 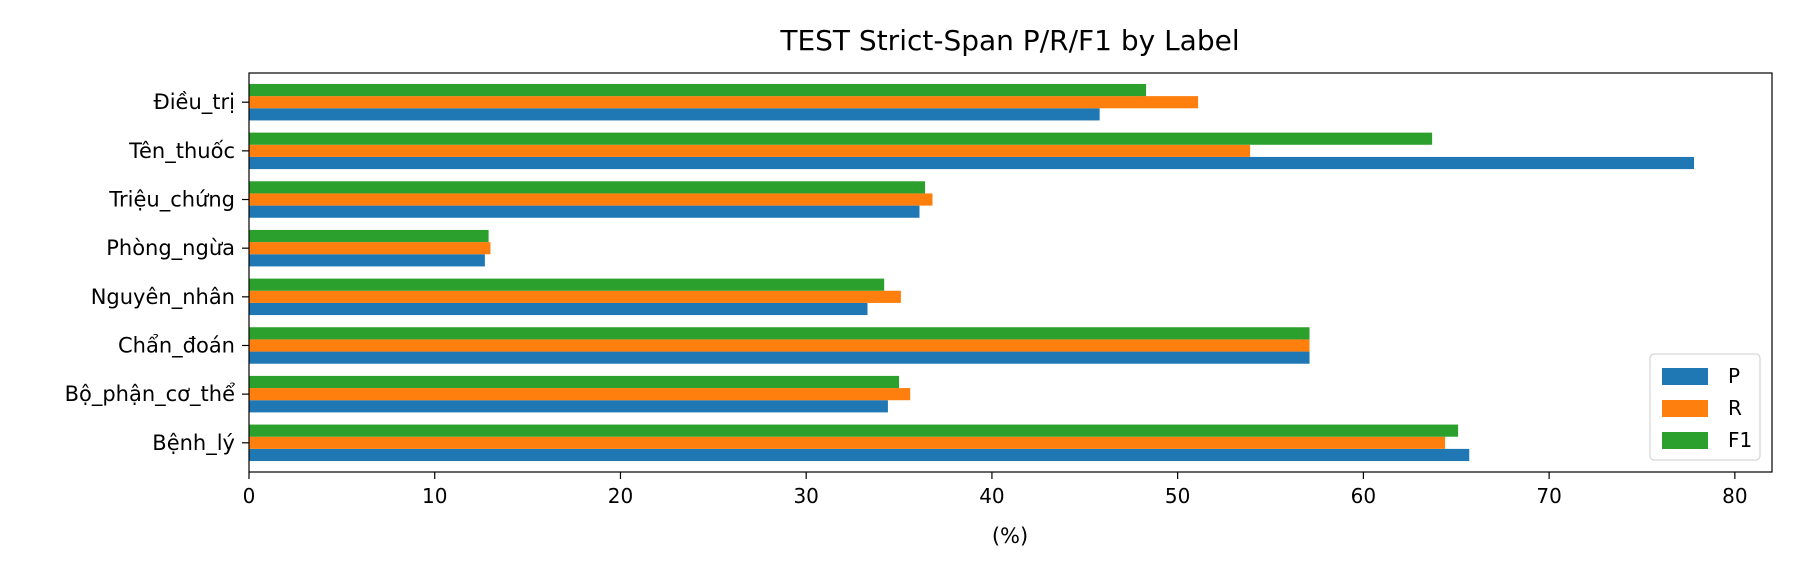 What do you see at coordinates (805, 496) in the screenshot?
I see `x-tick-label: 30` at bounding box center [805, 496].